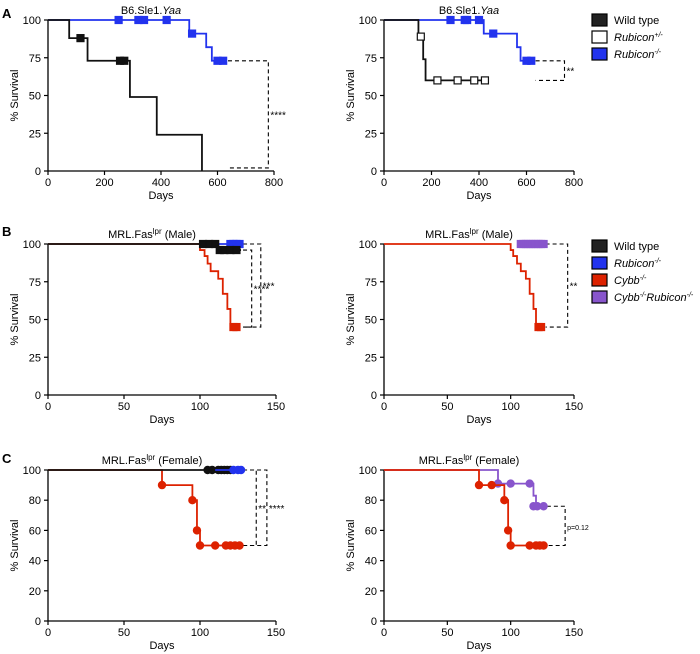  What do you see at coordinates (469, 11) in the screenshot?
I see `chart-title: B6.Sle1.Yaa` at bounding box center [469, 11].